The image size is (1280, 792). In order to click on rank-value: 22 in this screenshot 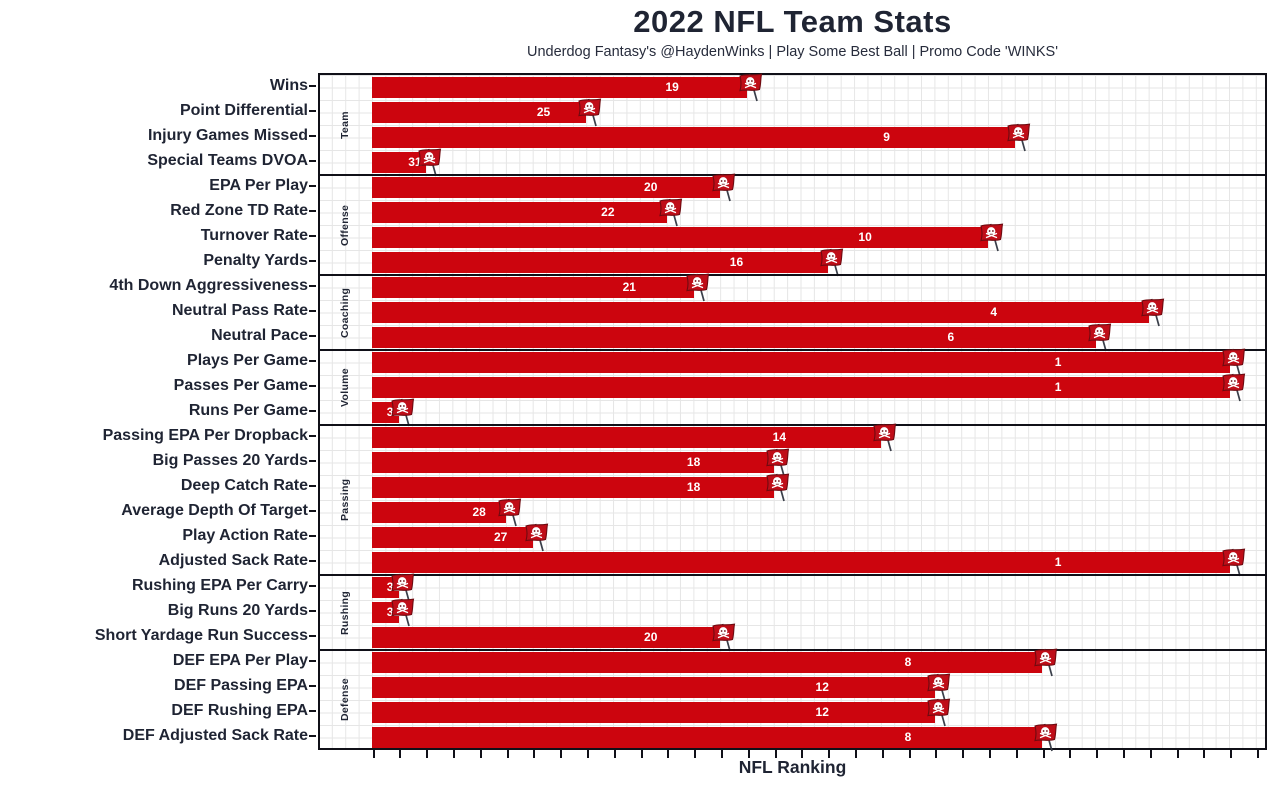, I will do `click(608, 212)`.